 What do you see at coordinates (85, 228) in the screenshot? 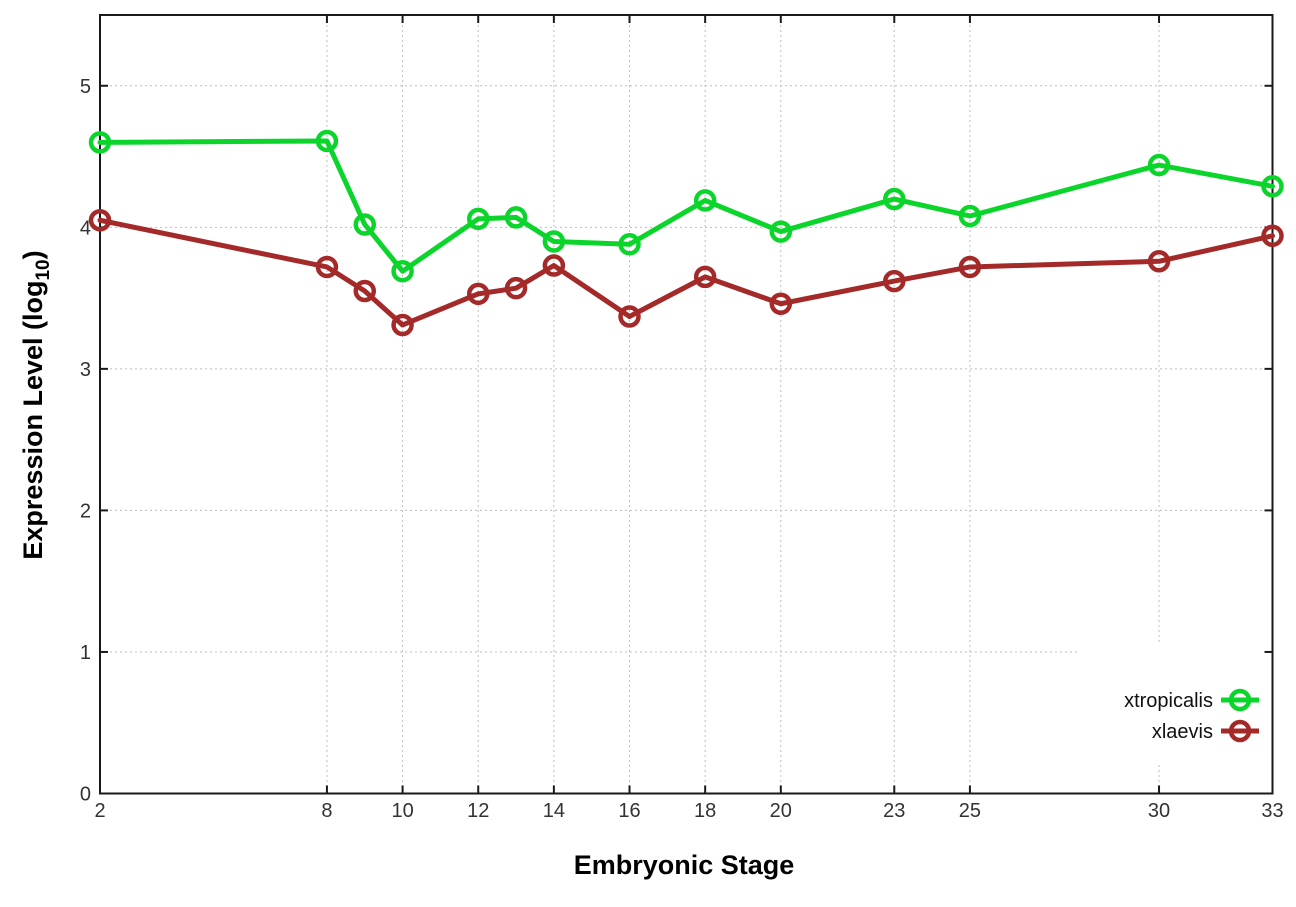
I see `y-tick-label-4: 4` at bounding box center [85, 228].